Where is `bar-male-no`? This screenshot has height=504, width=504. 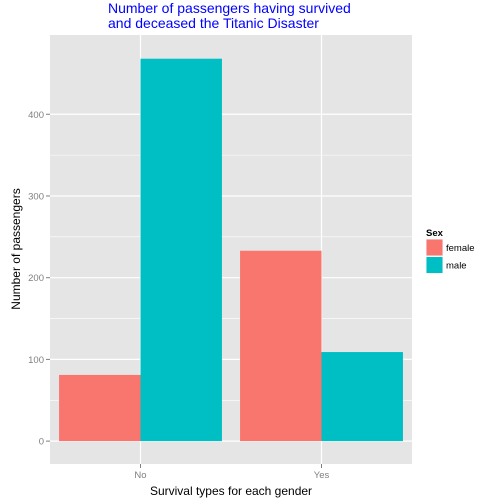
bar-male-no is located at coordinates (181, 250).